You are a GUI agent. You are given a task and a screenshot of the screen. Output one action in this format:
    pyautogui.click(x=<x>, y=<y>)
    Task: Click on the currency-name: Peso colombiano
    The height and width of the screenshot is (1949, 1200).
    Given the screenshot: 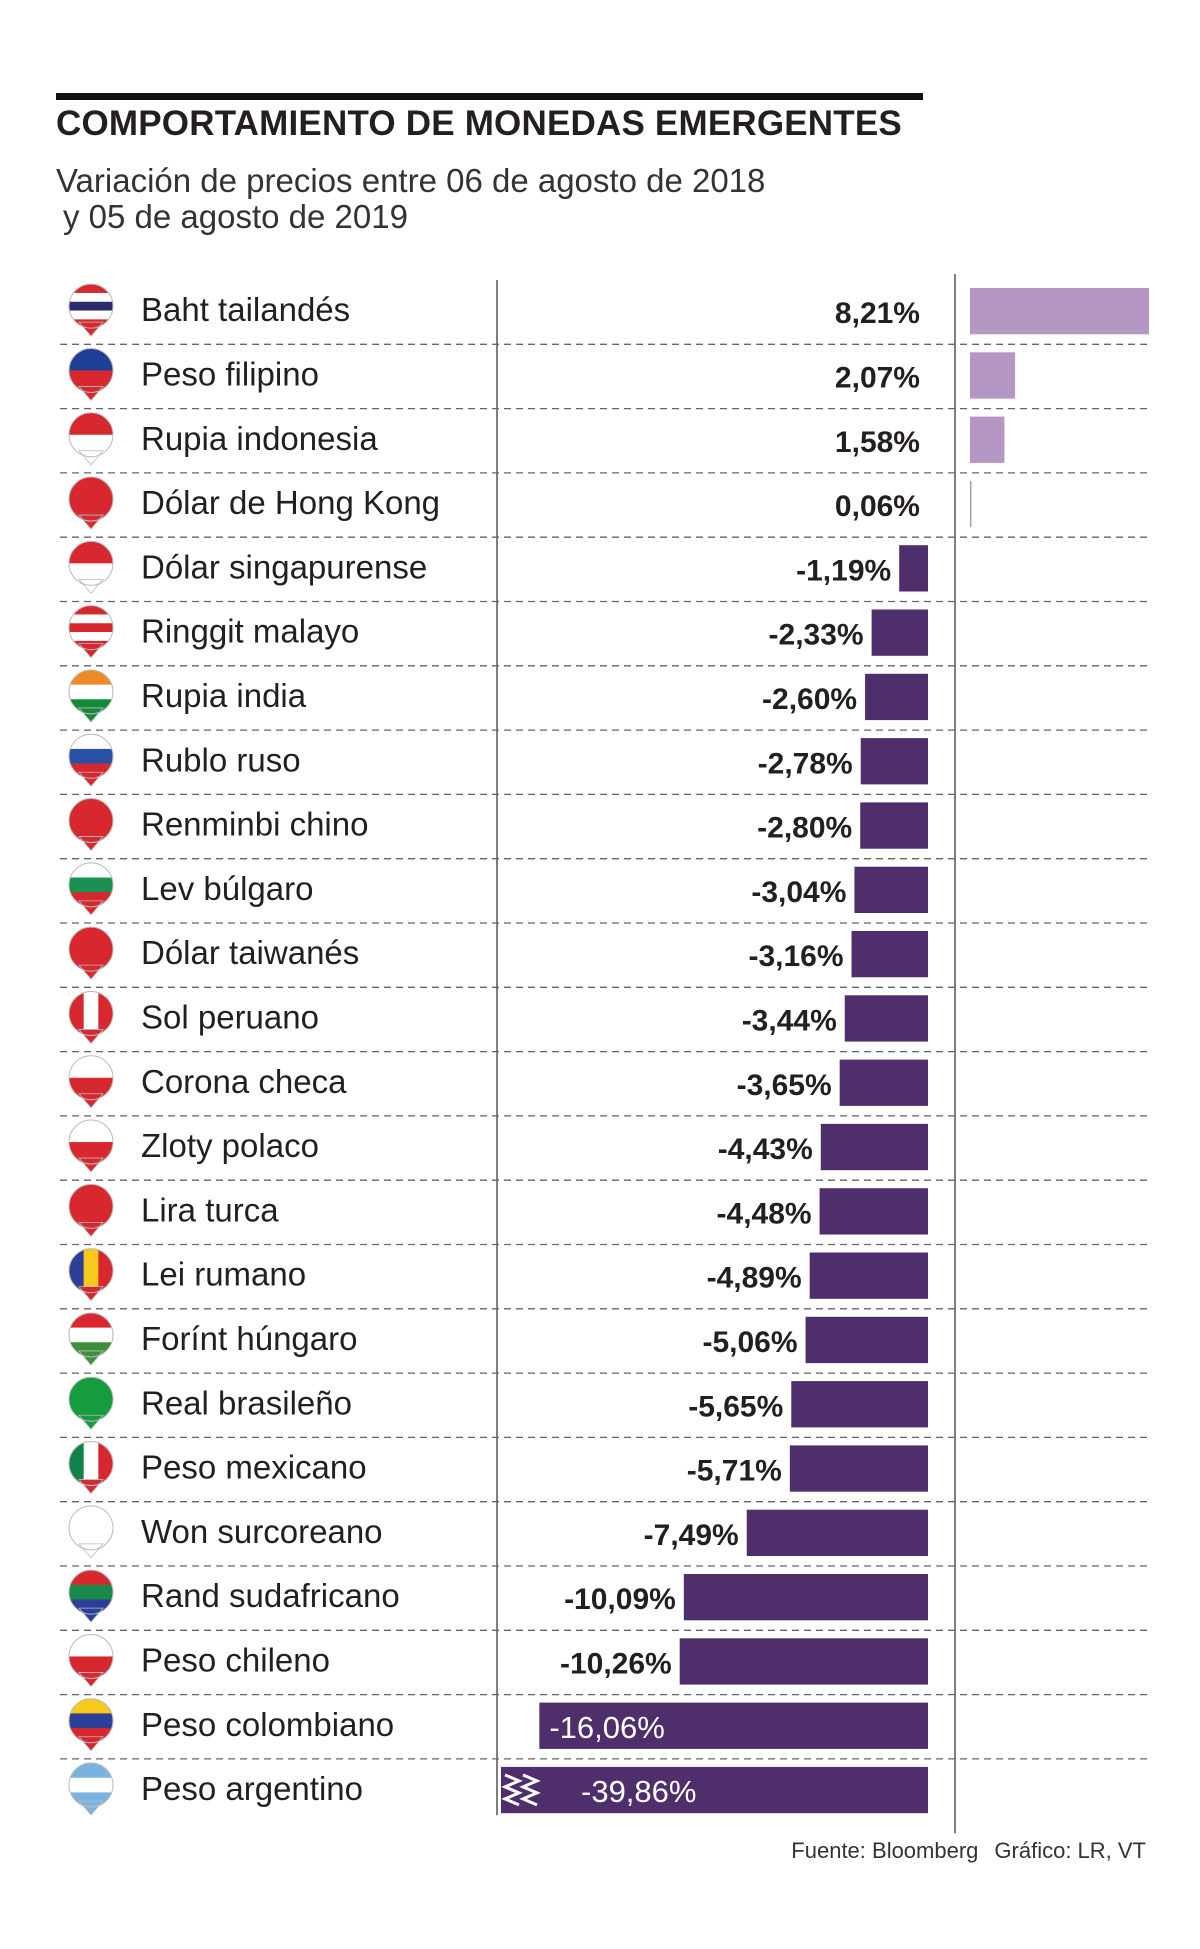 What is the action you would take?
    pyautogui.click(x=267, y=1724)
    